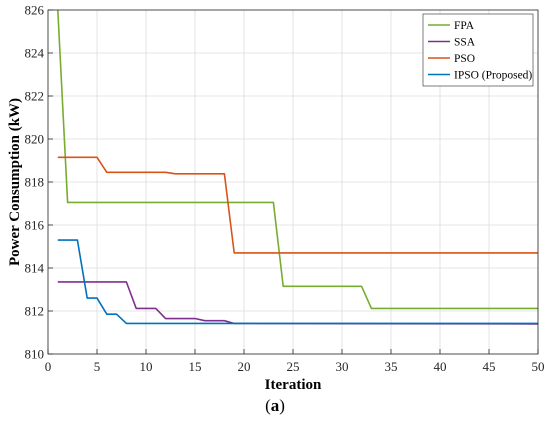  I want to click on x-tick-label: 40, so click(440, 366).